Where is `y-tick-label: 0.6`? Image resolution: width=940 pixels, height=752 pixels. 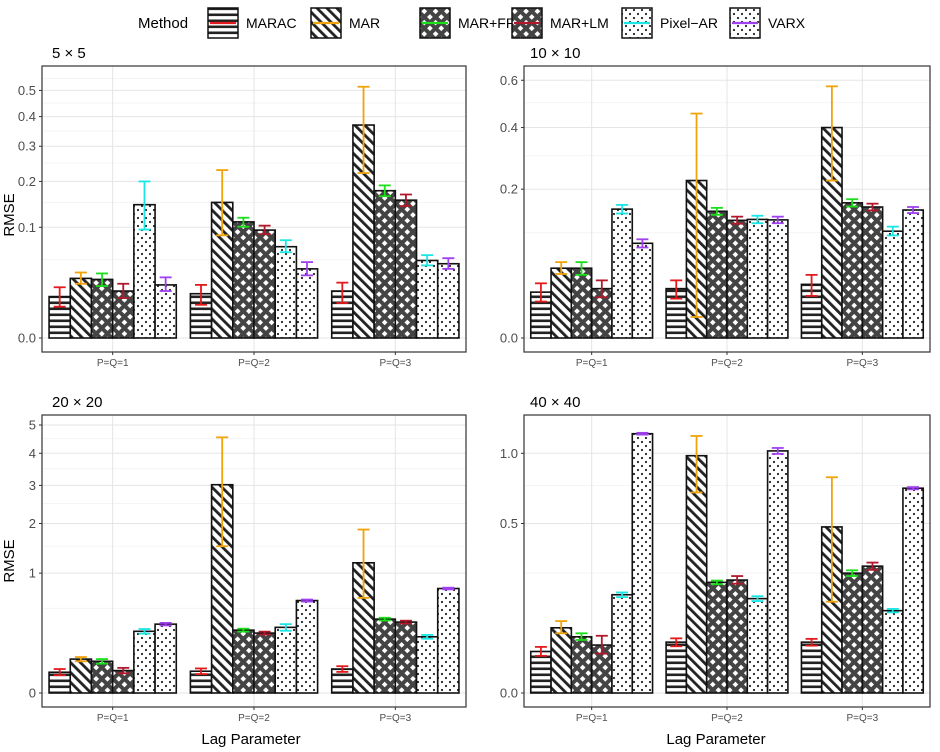 y-tick-label: 0.6 is located at coordinates (509, 80).